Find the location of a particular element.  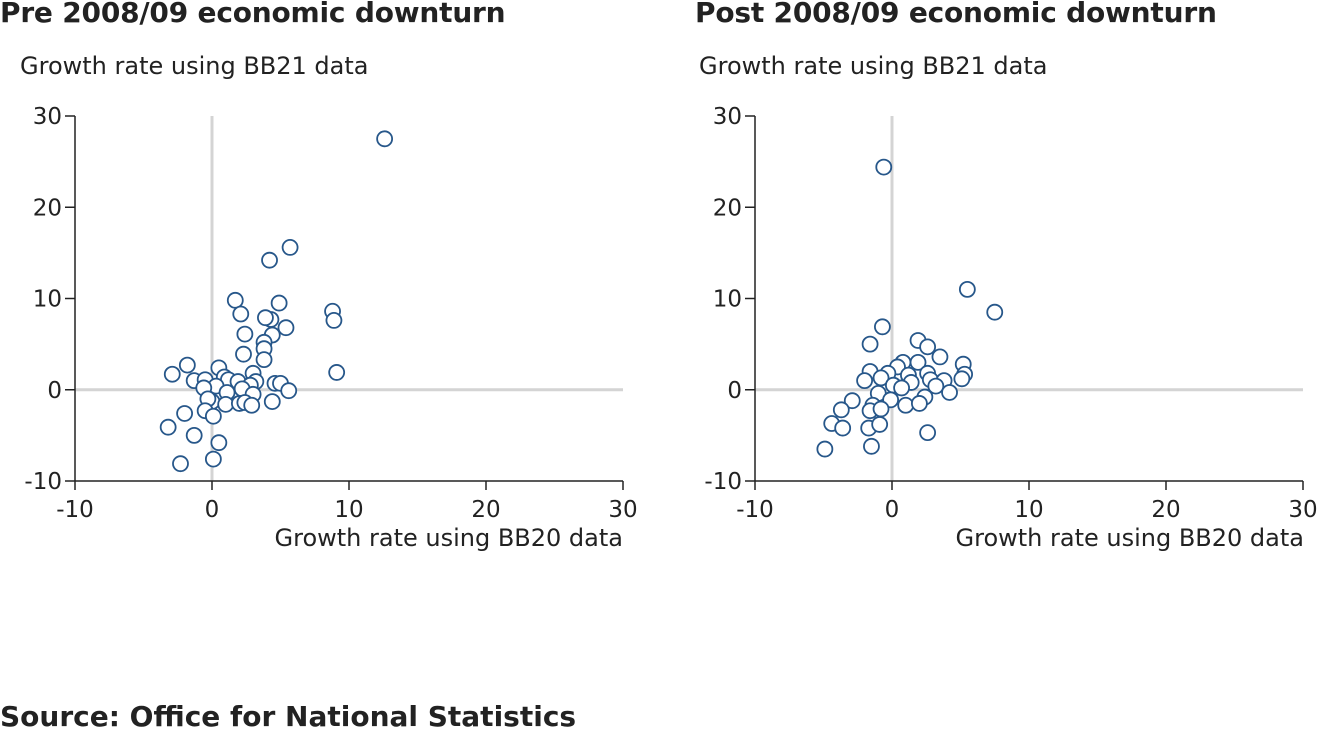

chart-title: Pre 2008/09 economic downturn is located at coordinates (253, 14).